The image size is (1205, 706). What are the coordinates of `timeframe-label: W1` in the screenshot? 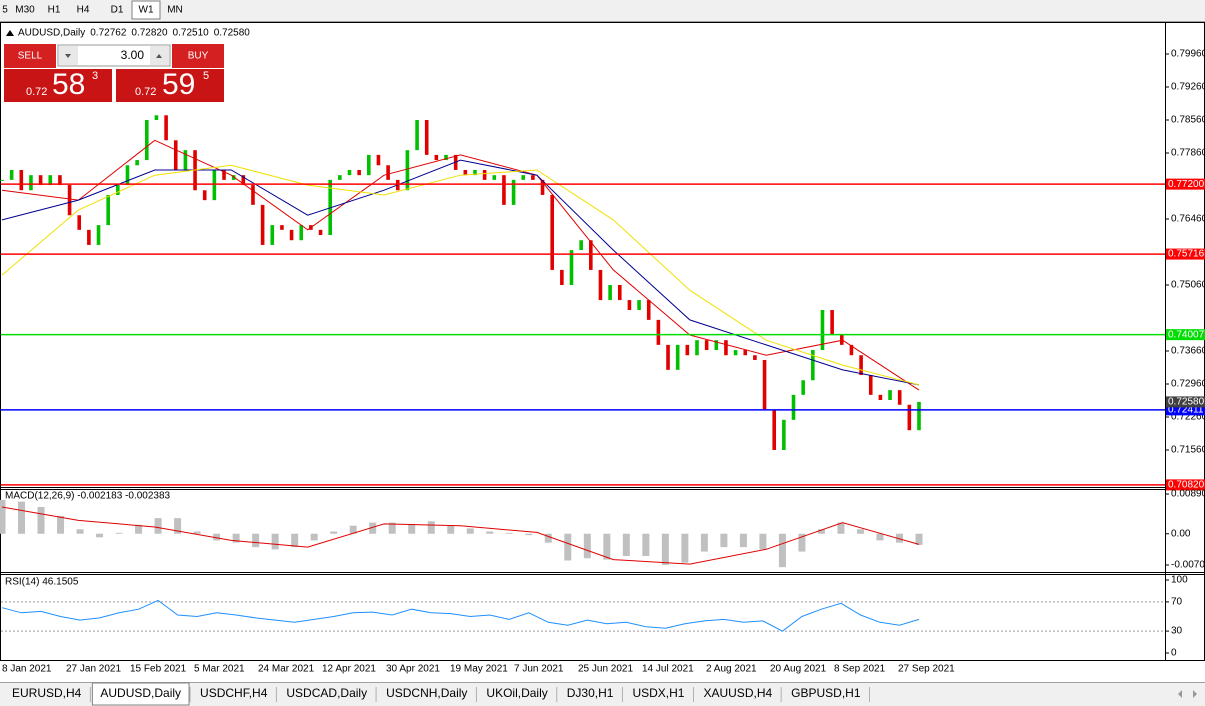 It's located at (146, 10).